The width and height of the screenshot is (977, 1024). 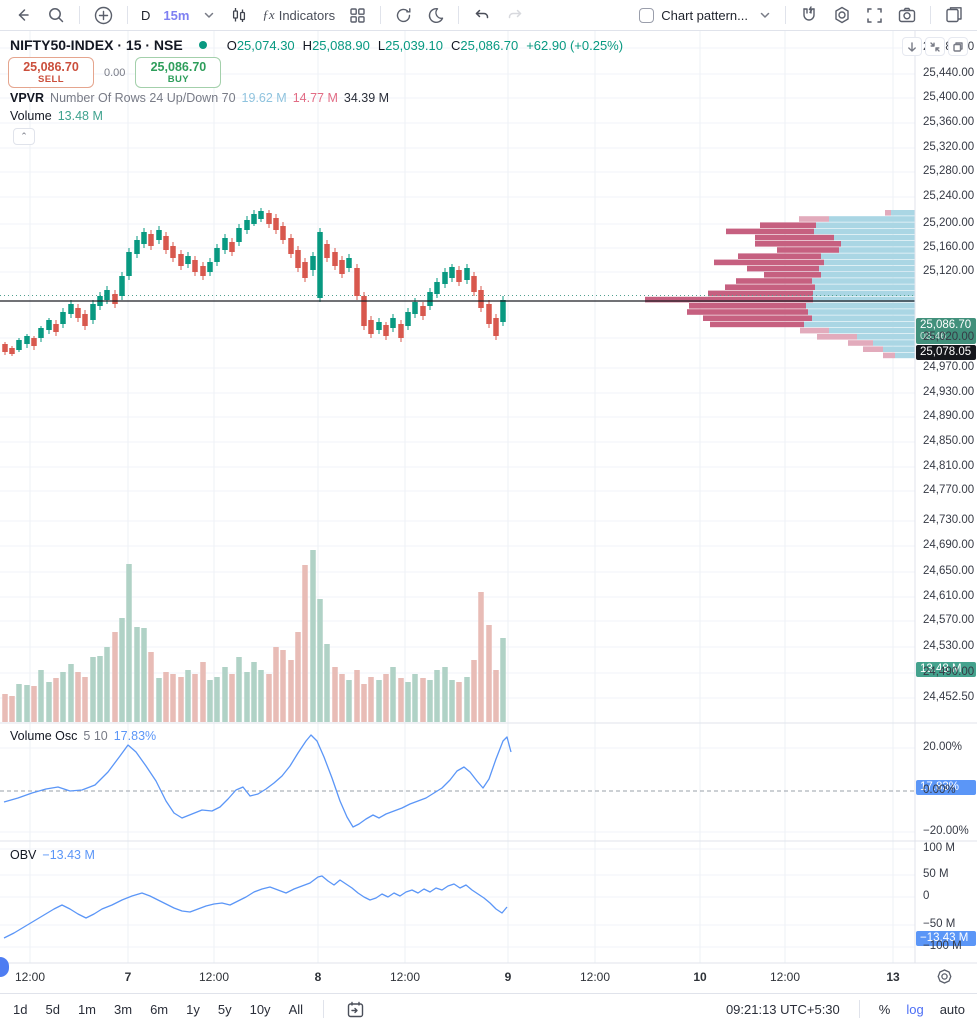 I want to click on vpvr-down-value: 14.77 M, so click(x=315, y=98).